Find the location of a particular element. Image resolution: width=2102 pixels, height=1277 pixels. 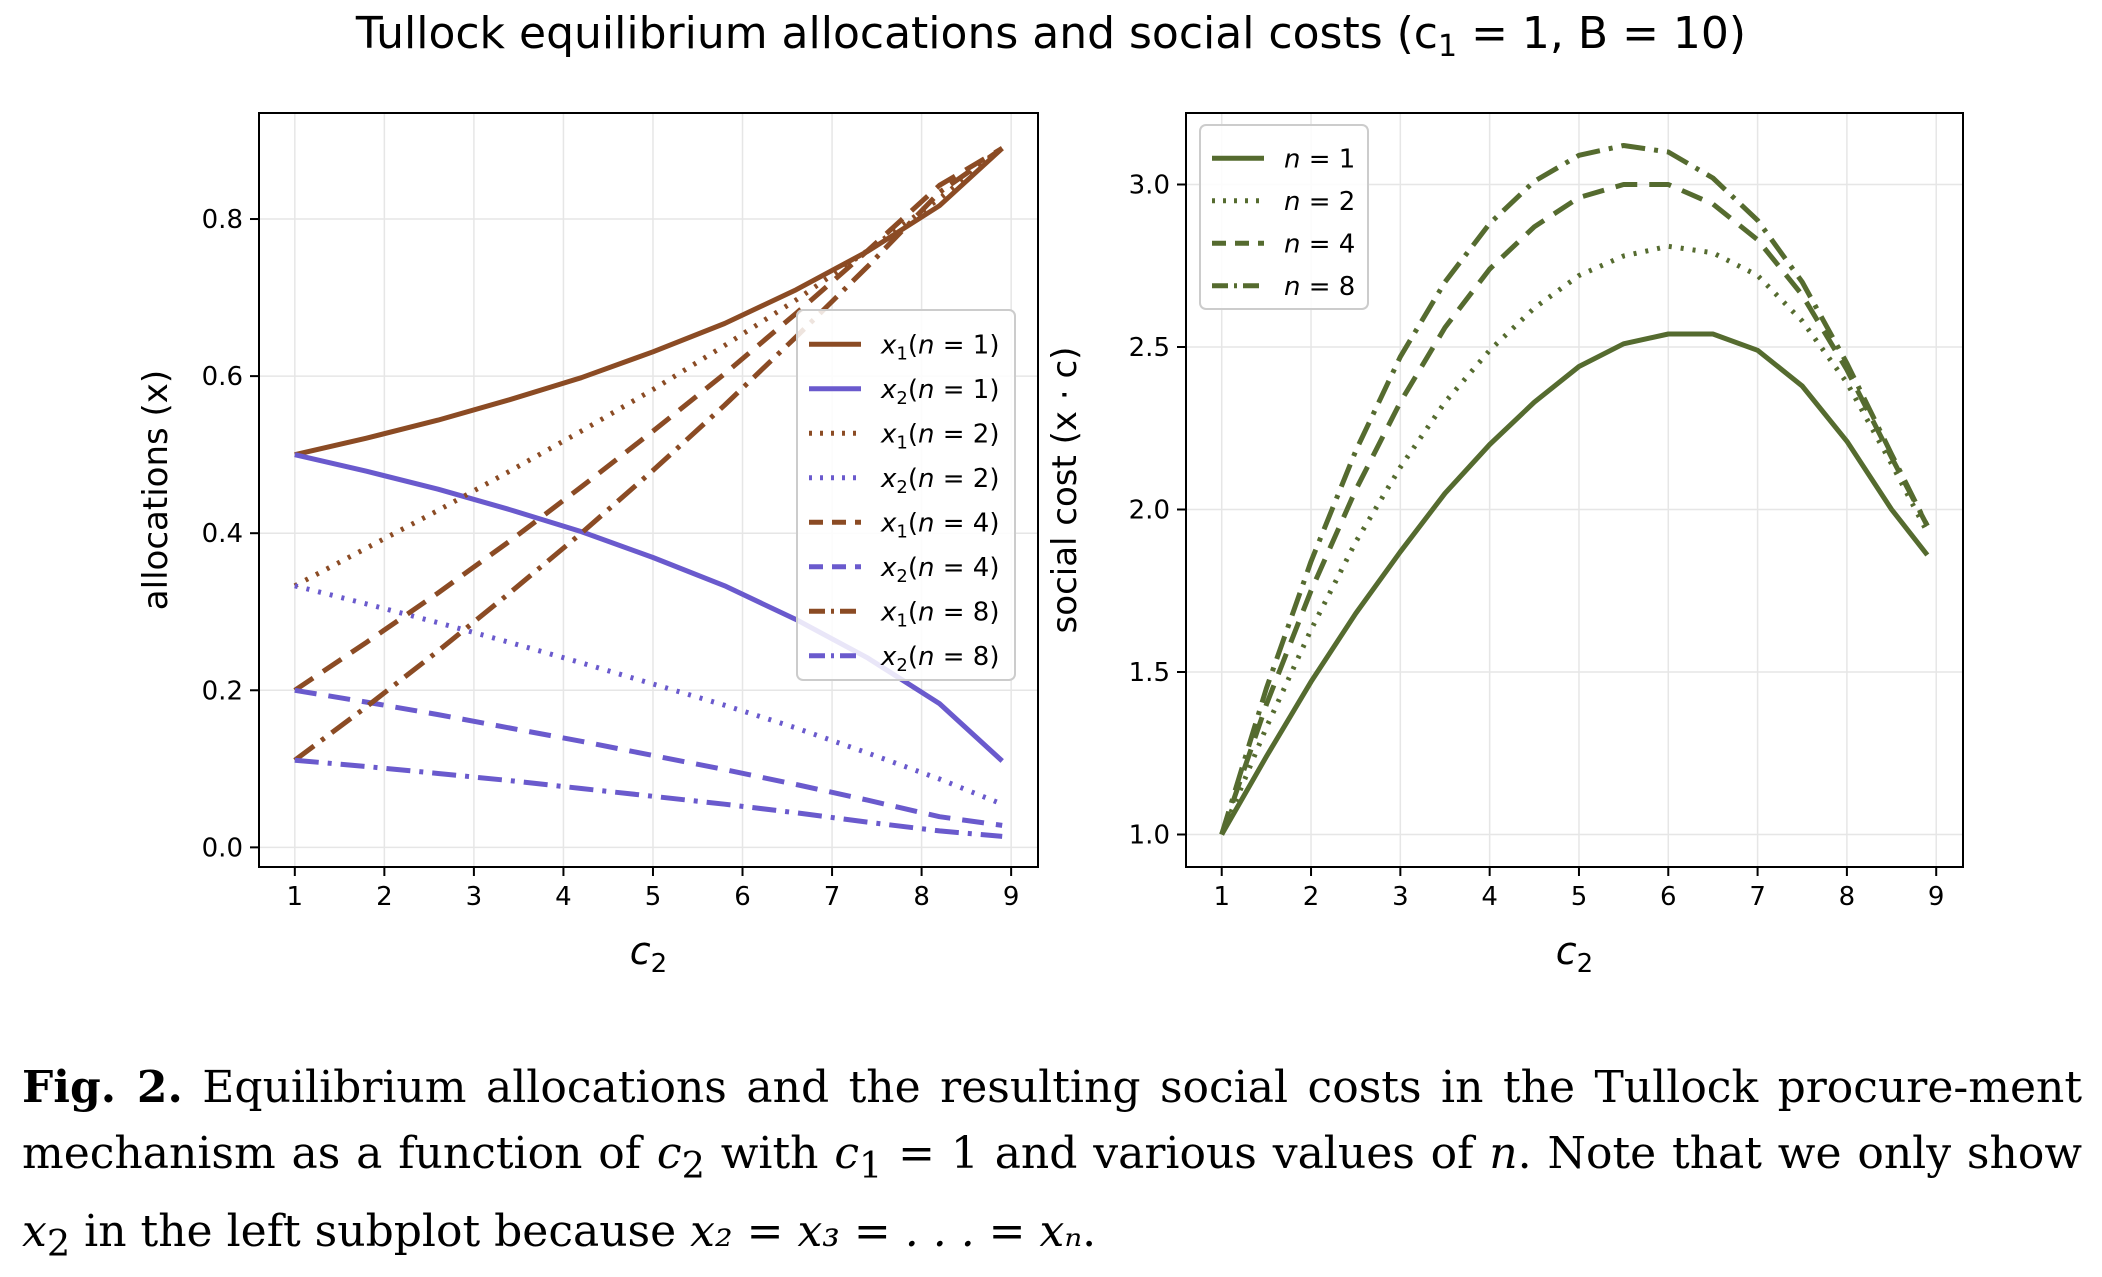

legend-label: x1(n = 1) is located at coordinates (939, 347).